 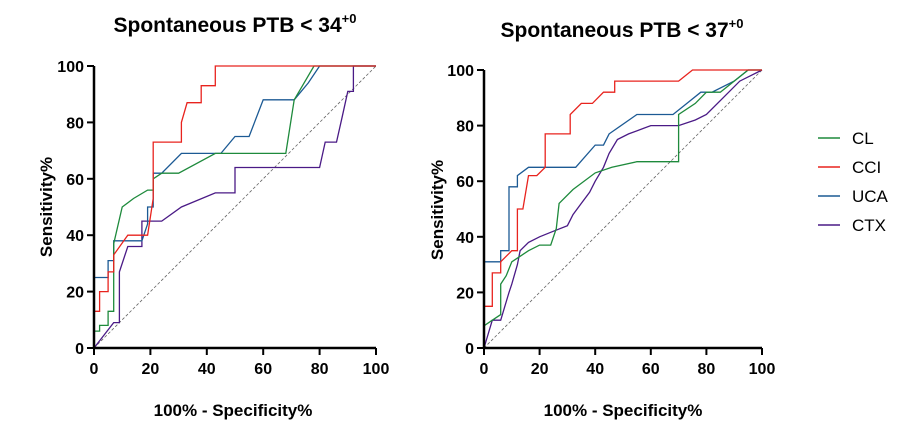 What do you see at coordinates (235, 24) in the screenshot?
I see `panel-1-title: Spontaneous PTB < 34+0` at bounding box center [235, 24].